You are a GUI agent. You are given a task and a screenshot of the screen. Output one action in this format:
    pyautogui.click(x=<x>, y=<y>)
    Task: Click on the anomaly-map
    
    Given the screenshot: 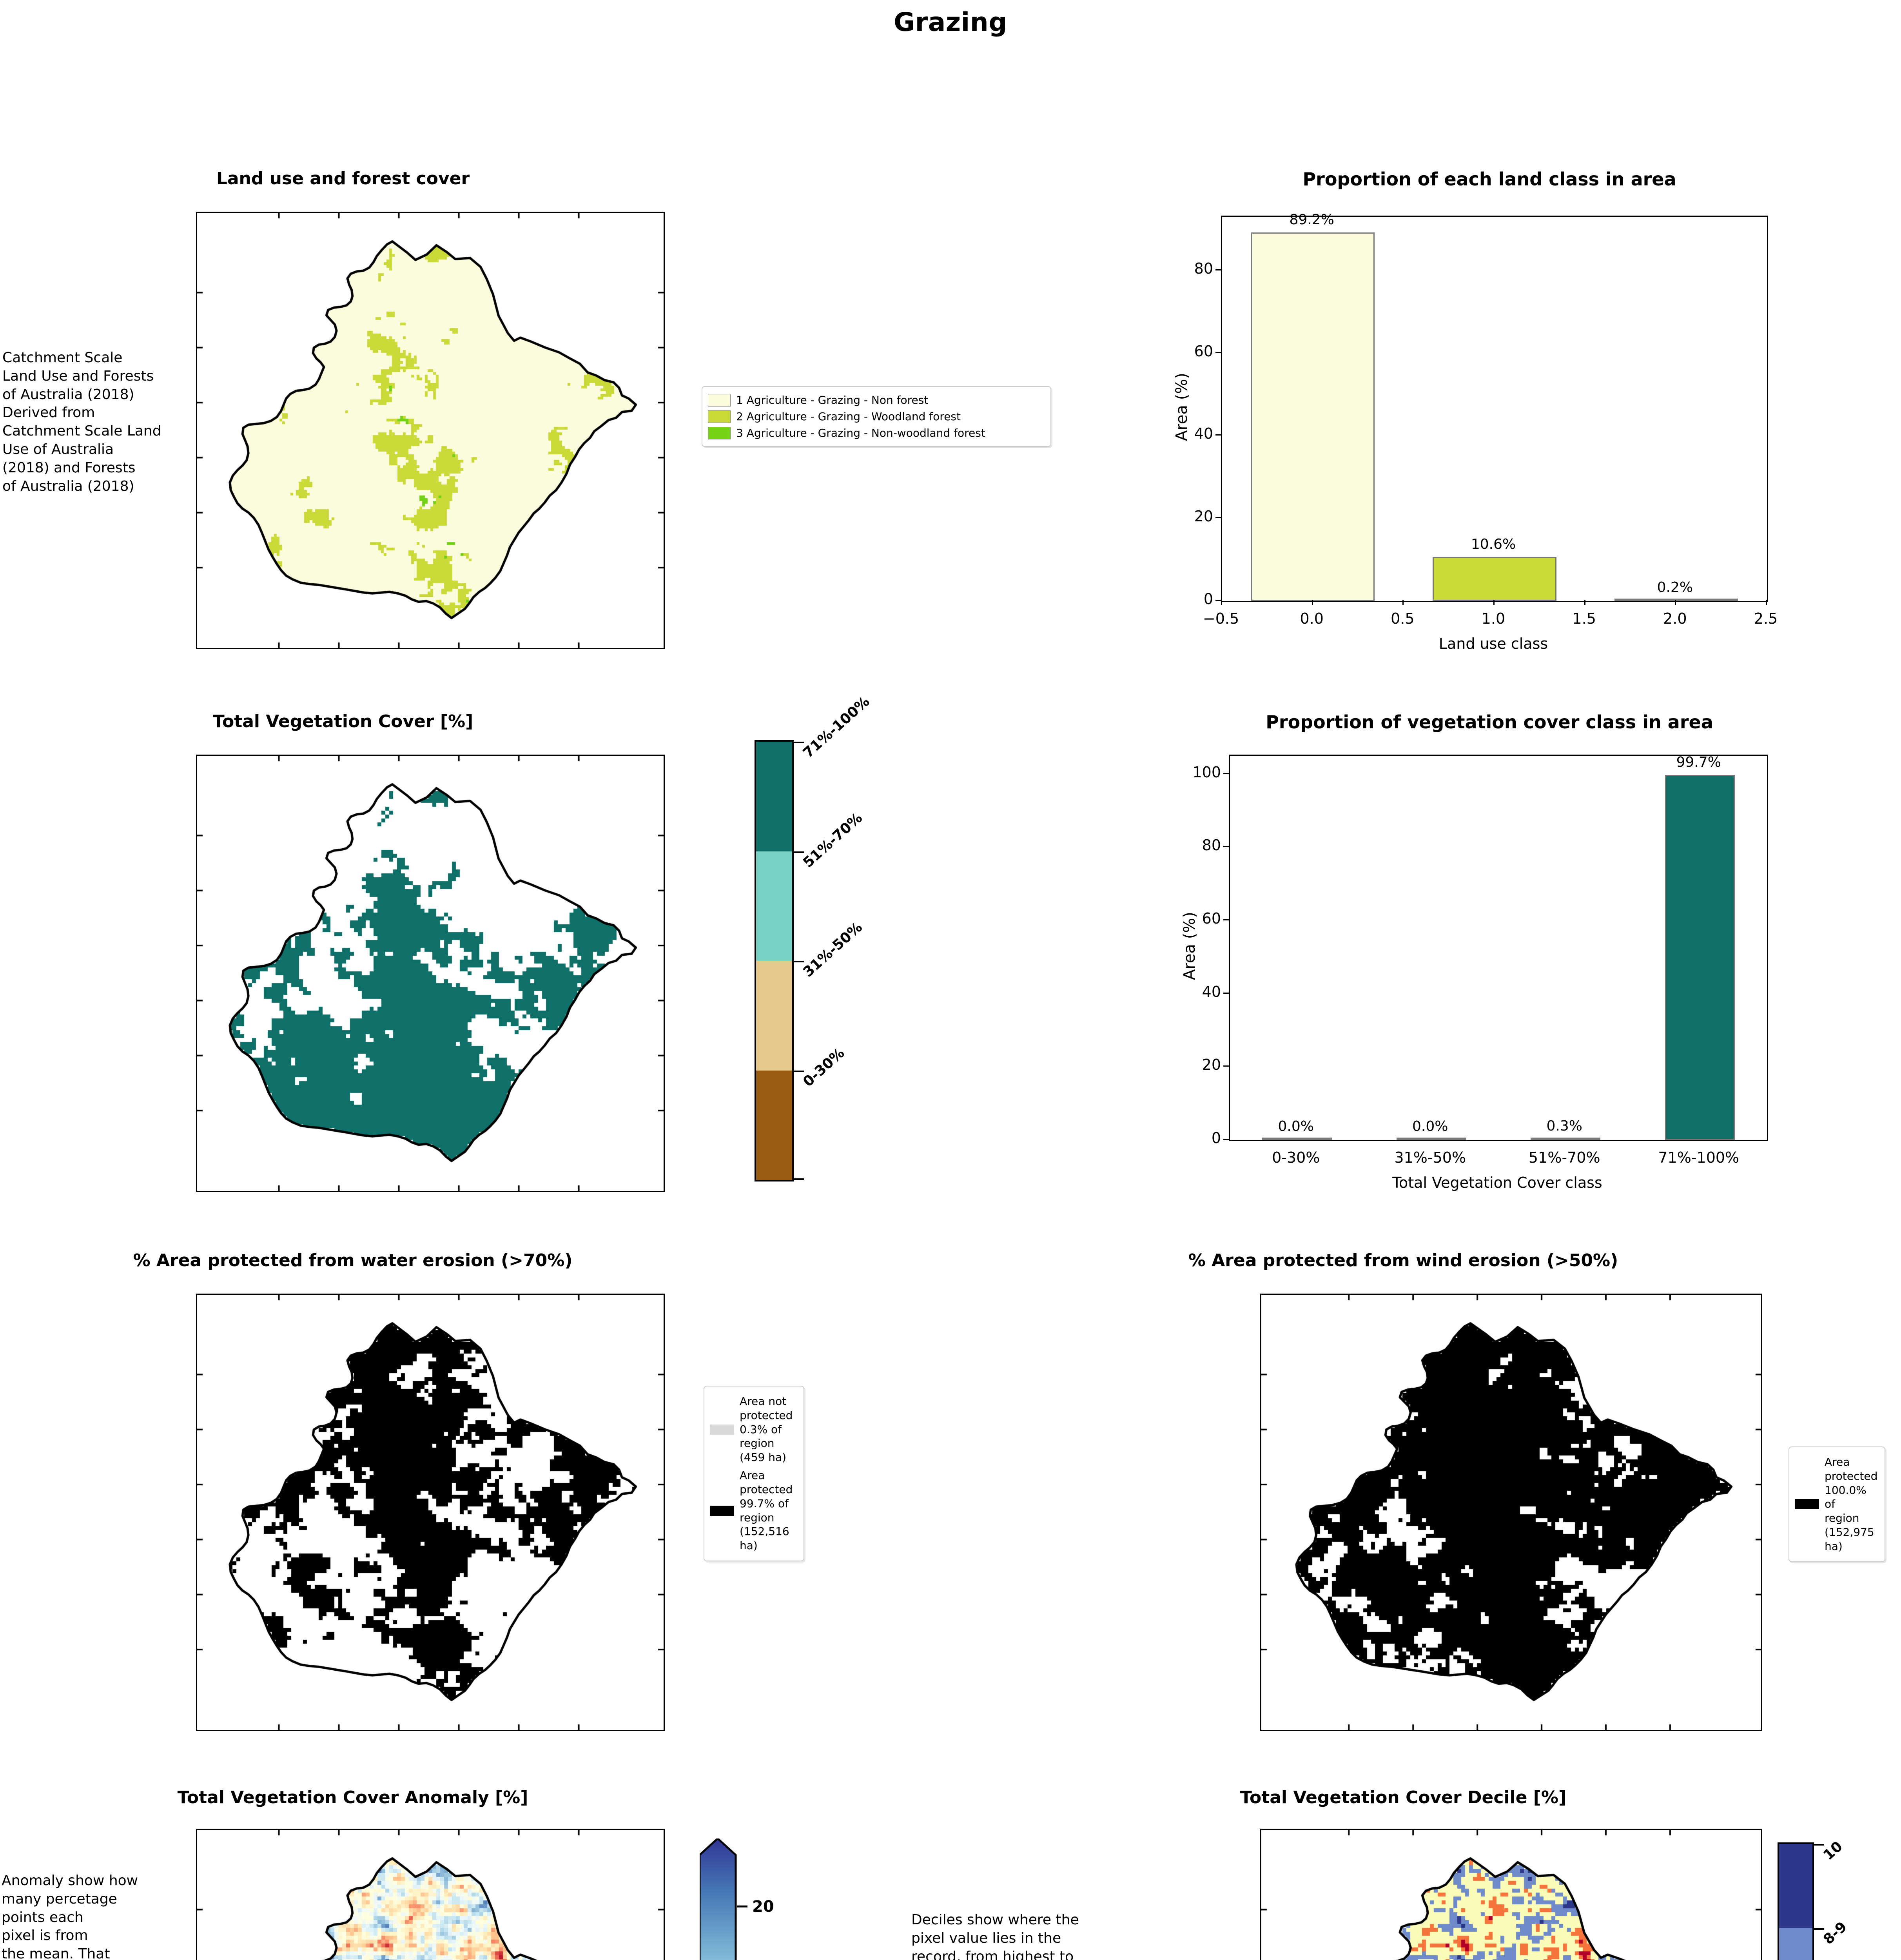 What is the action you would take?
    pyautogui.click(x=431, y=1894)
    